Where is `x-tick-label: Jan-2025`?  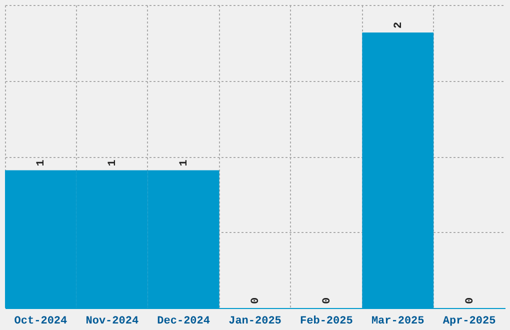 x-tick-label: Jan-2025 is located at coordinates (255, 322).